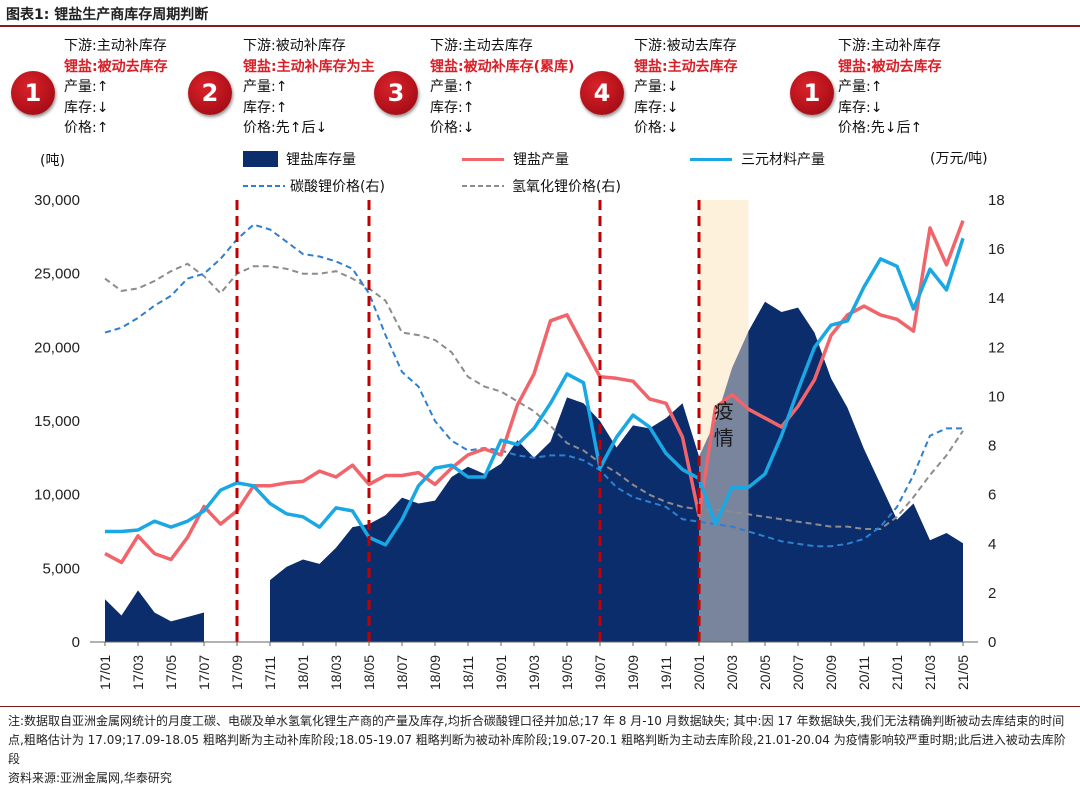  Describe the element at coordinates (57, 347) in the screenshot. I see `left-tick-label: 20,000` at that location.